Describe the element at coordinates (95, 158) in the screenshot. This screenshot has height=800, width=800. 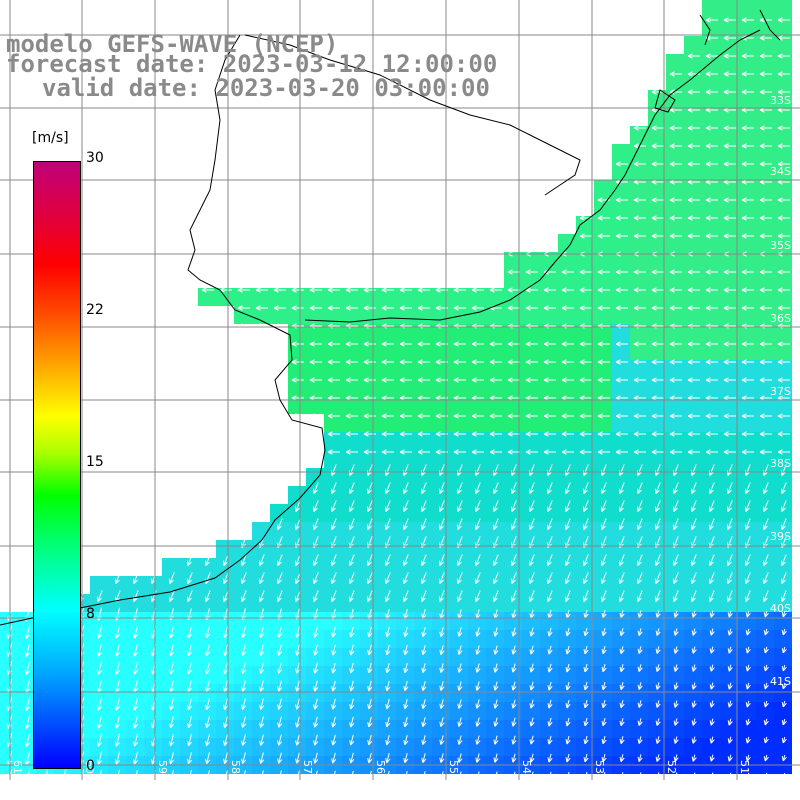
I see `colorbar-tick-30: 30` at that location.